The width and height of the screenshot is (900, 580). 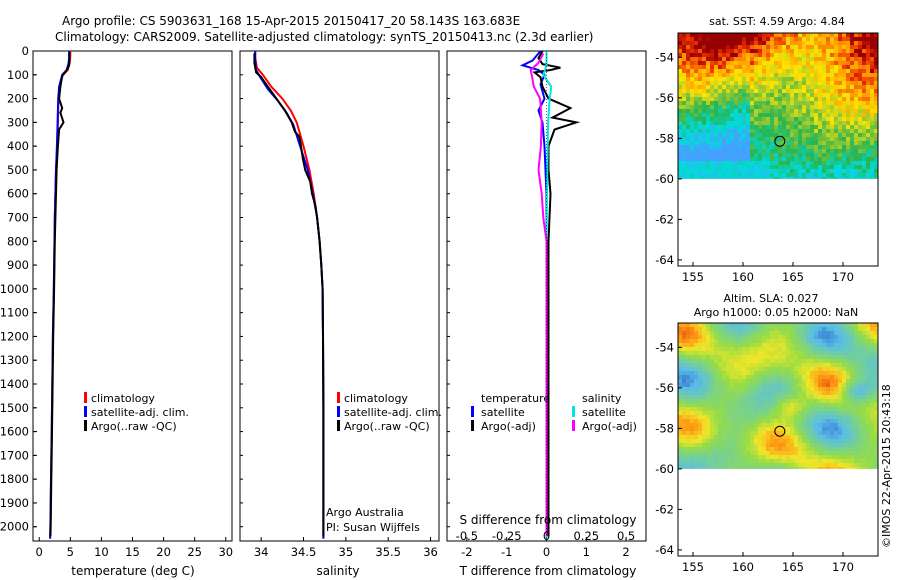 What do you see at coordinates (70, 552) in the screenshot?
I see `x-tick-label: 5` at bounding box center [70, 552].